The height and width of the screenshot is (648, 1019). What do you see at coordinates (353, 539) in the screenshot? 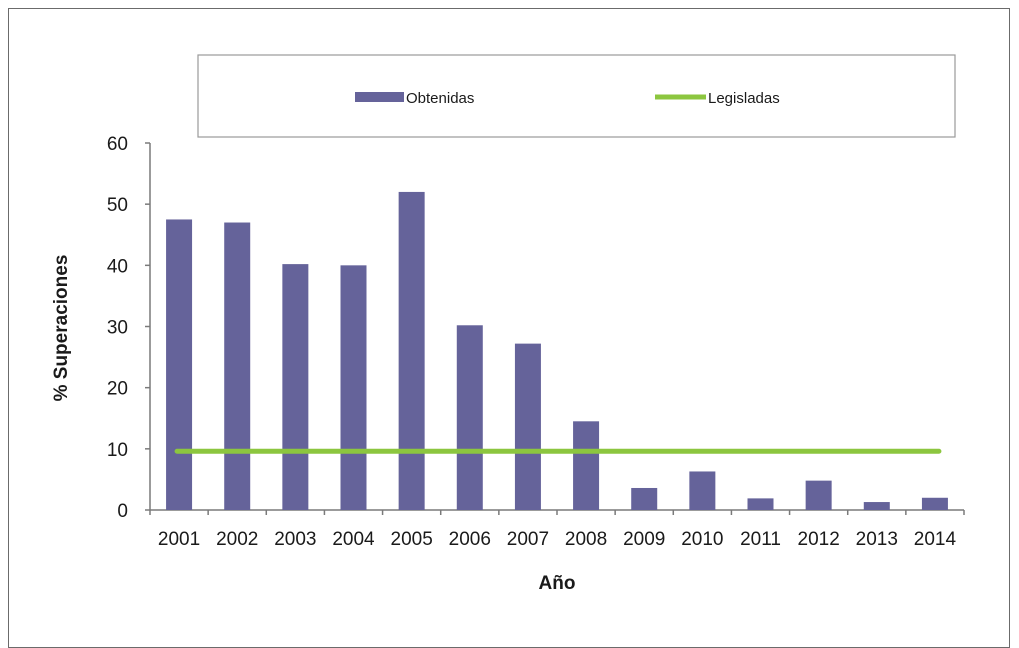
I see `x-tick-label: 2004` at bounding box center [353, 539].